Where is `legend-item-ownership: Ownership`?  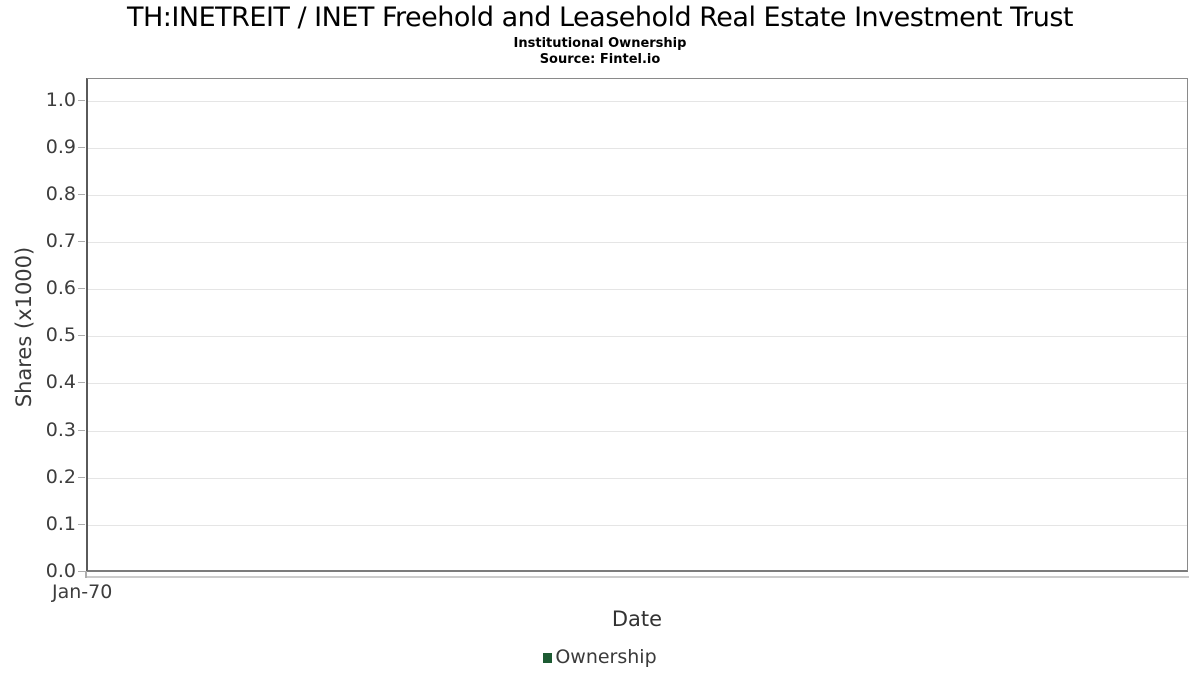
legend-item-ownership: Ownership is located at coordinates (600, 657).